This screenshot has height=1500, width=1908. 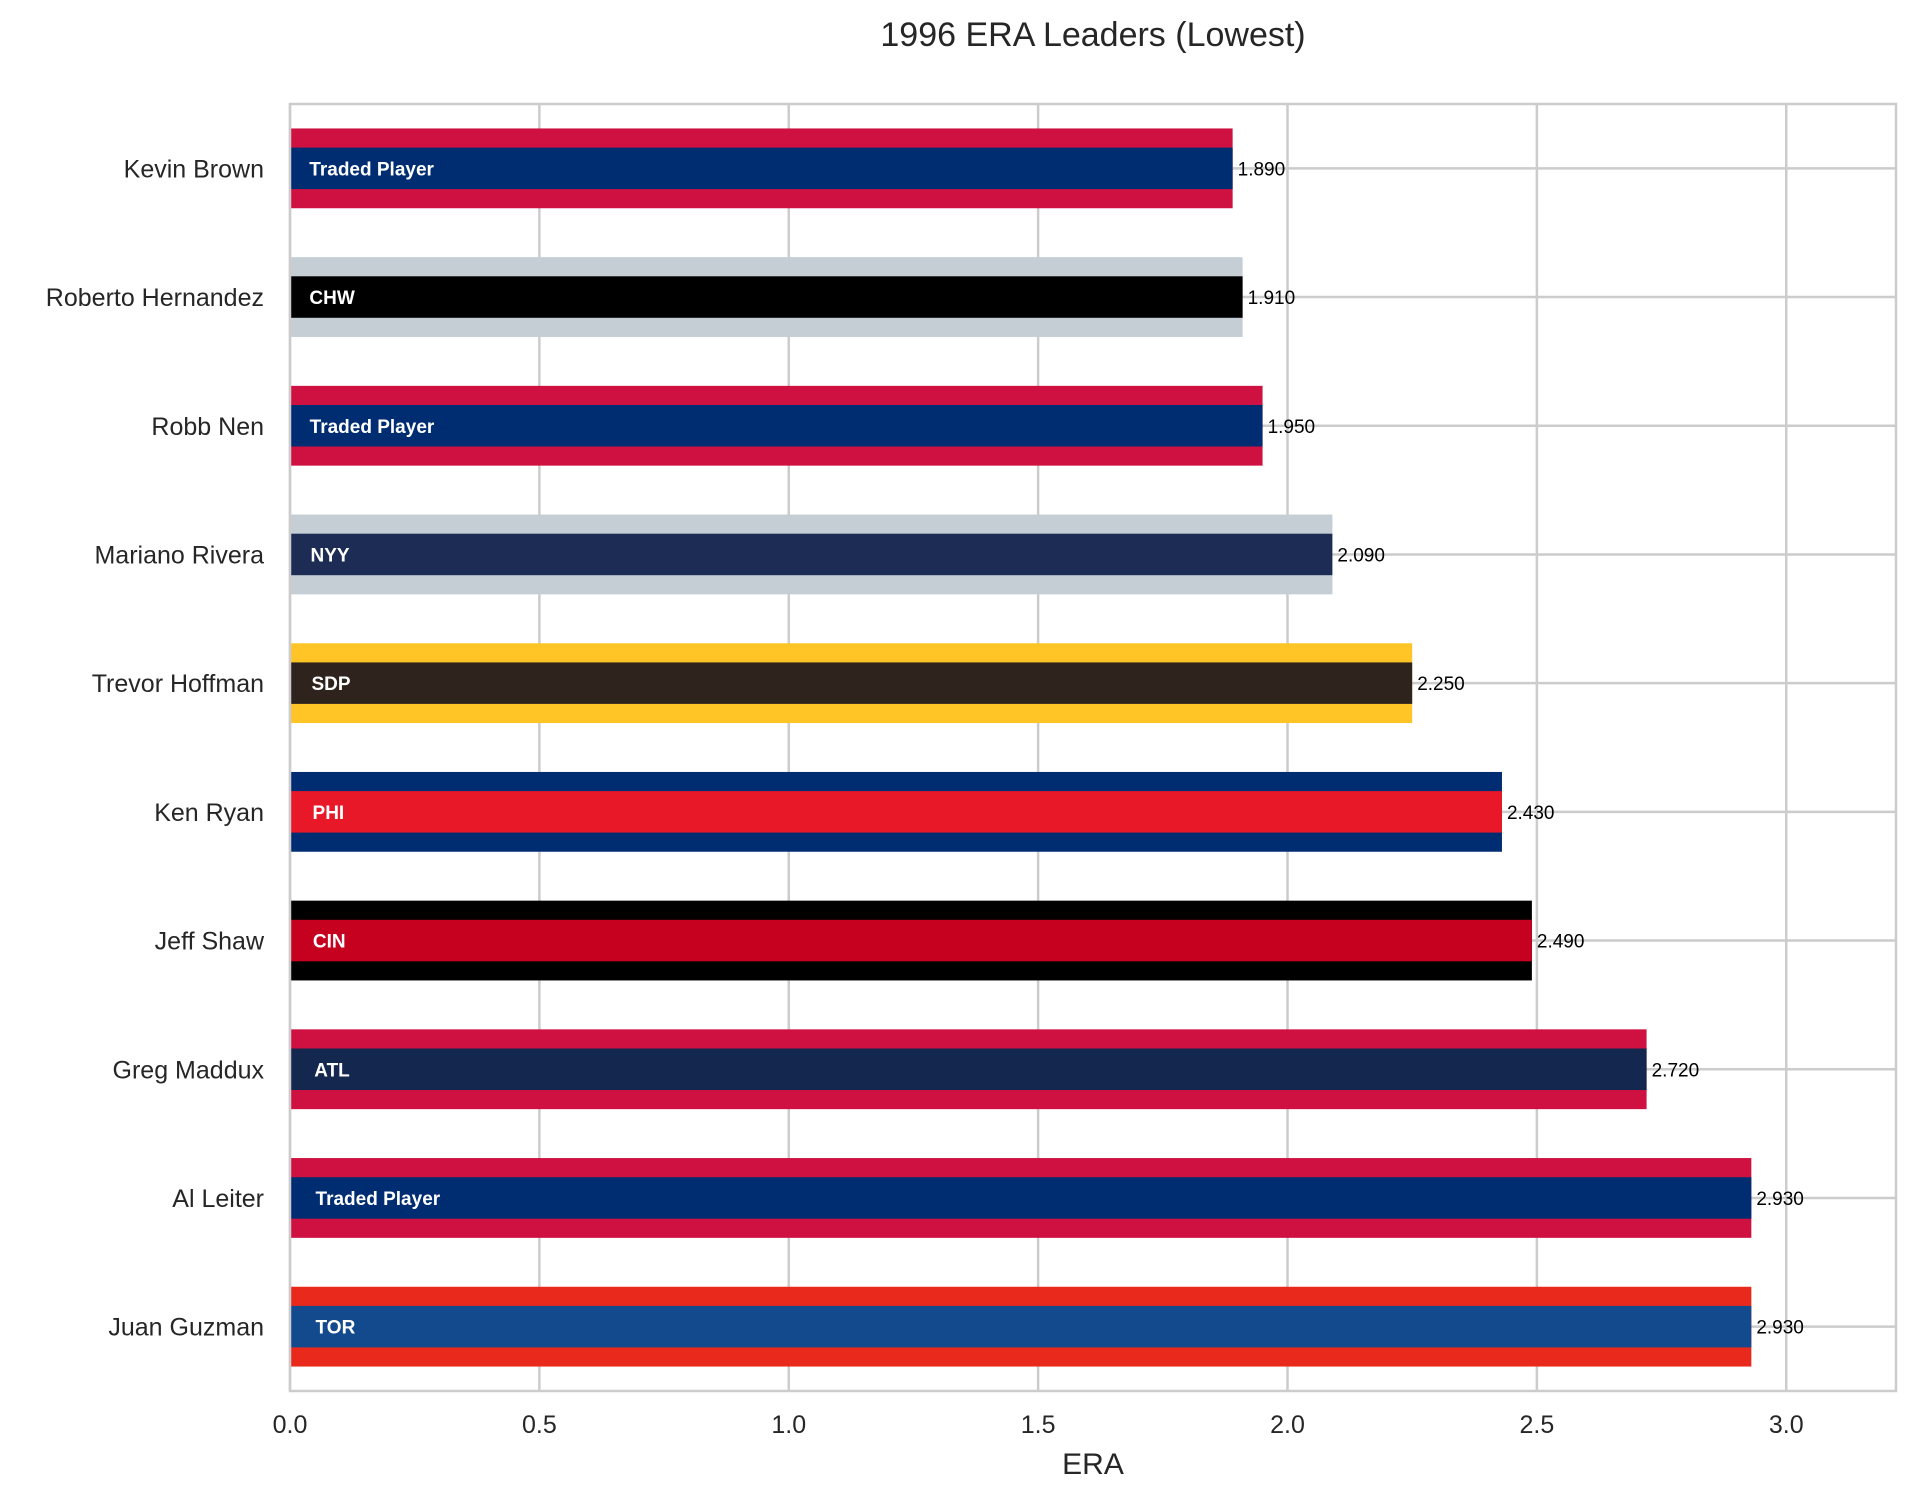 What do you see at coordinates (1272, 298) in the screenshot?
I see `value-label: 1.910` at bounding box center [1272, 298].